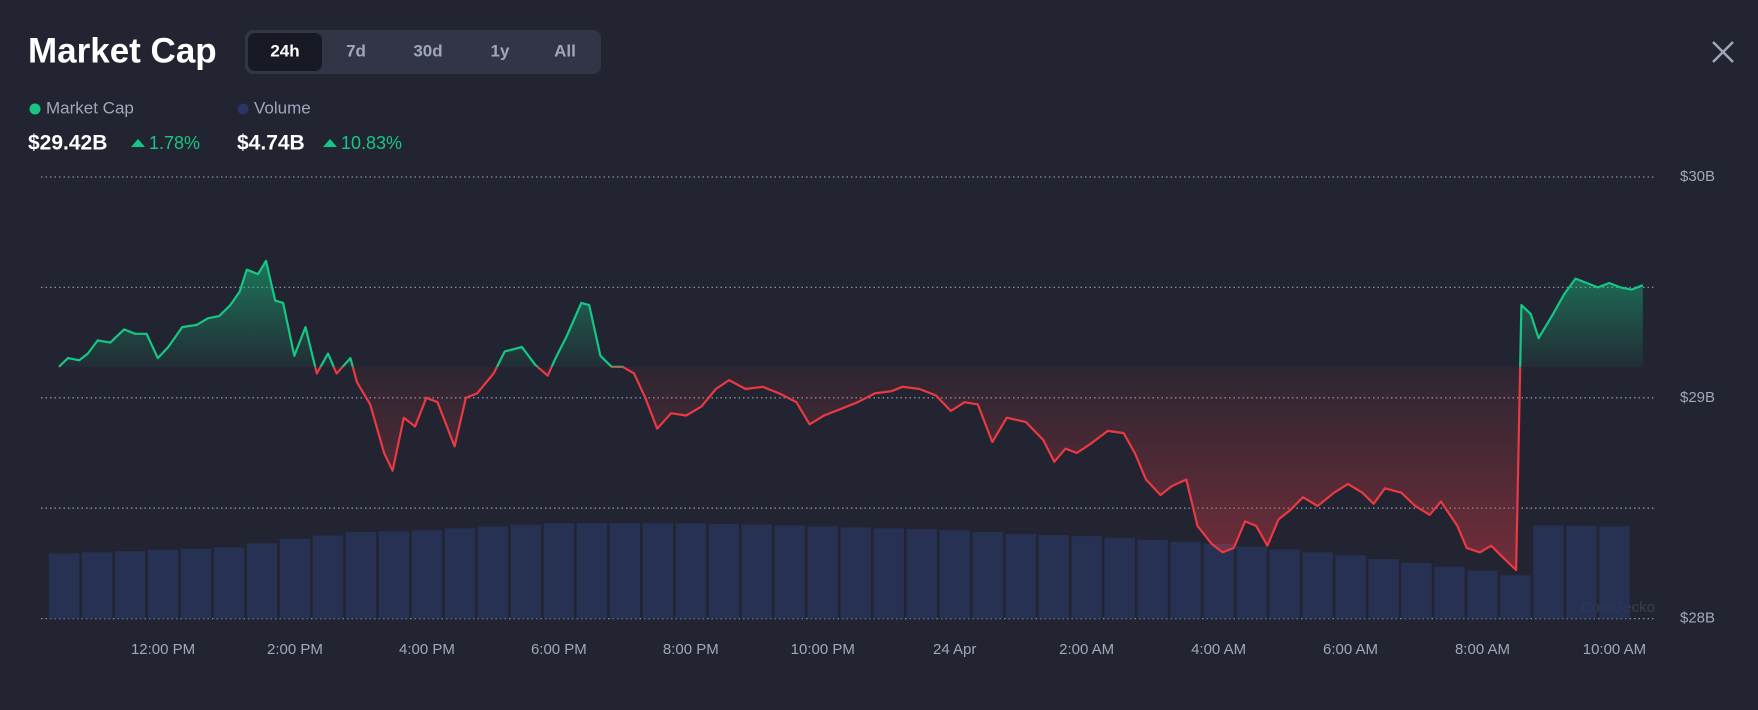 This screenshot has width=1758, height=710. What do you see at coordinates (954, 649) in the screenshot?
I see `x-tick-label: 24 Apr` at bounding box center [954, 649].